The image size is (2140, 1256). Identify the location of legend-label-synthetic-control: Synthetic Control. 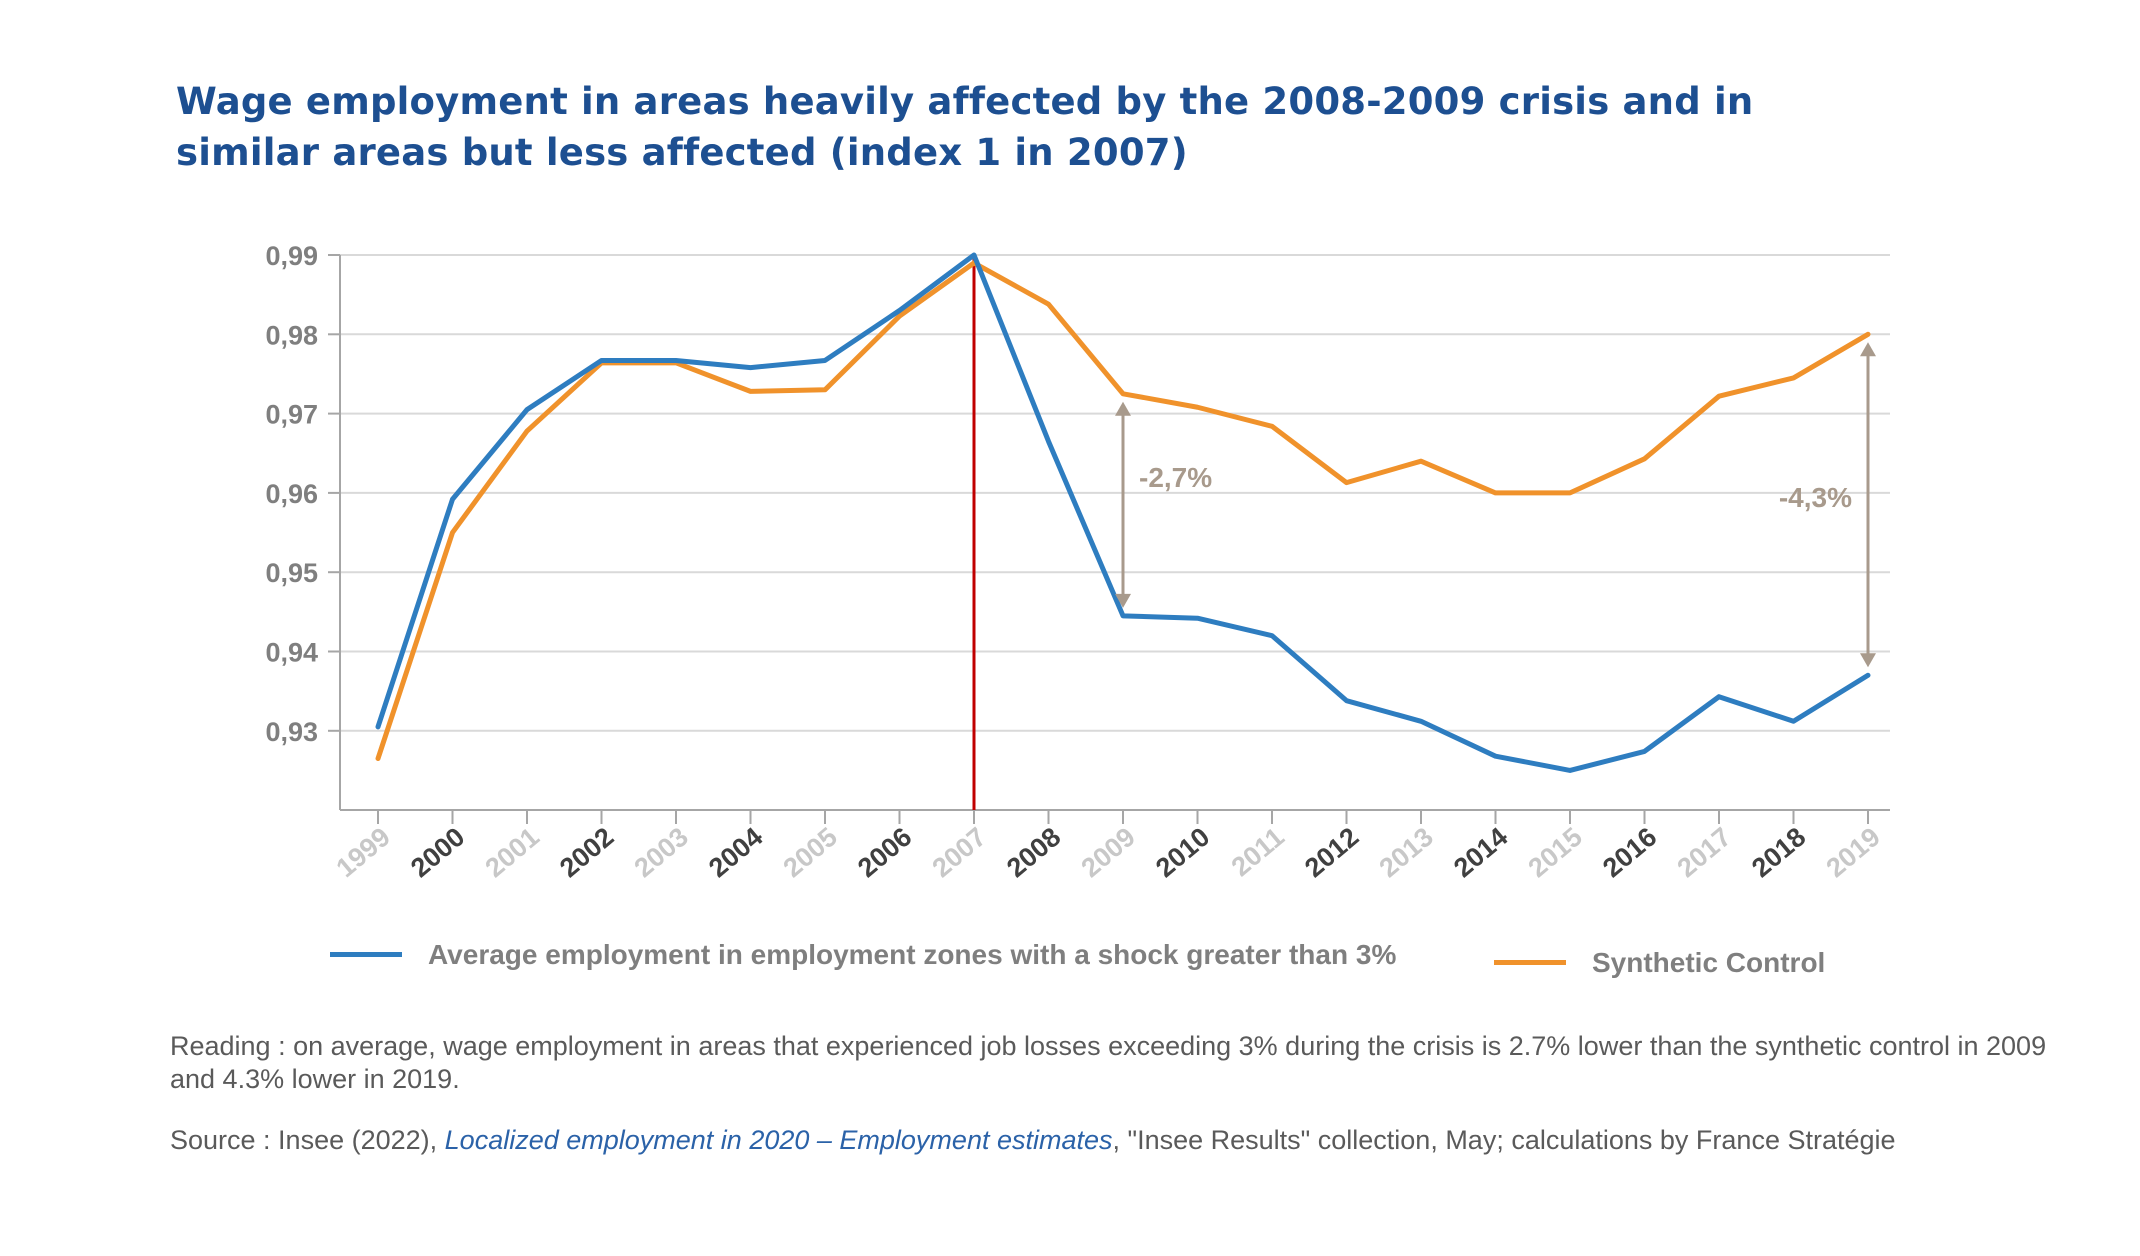
(1709, 962).